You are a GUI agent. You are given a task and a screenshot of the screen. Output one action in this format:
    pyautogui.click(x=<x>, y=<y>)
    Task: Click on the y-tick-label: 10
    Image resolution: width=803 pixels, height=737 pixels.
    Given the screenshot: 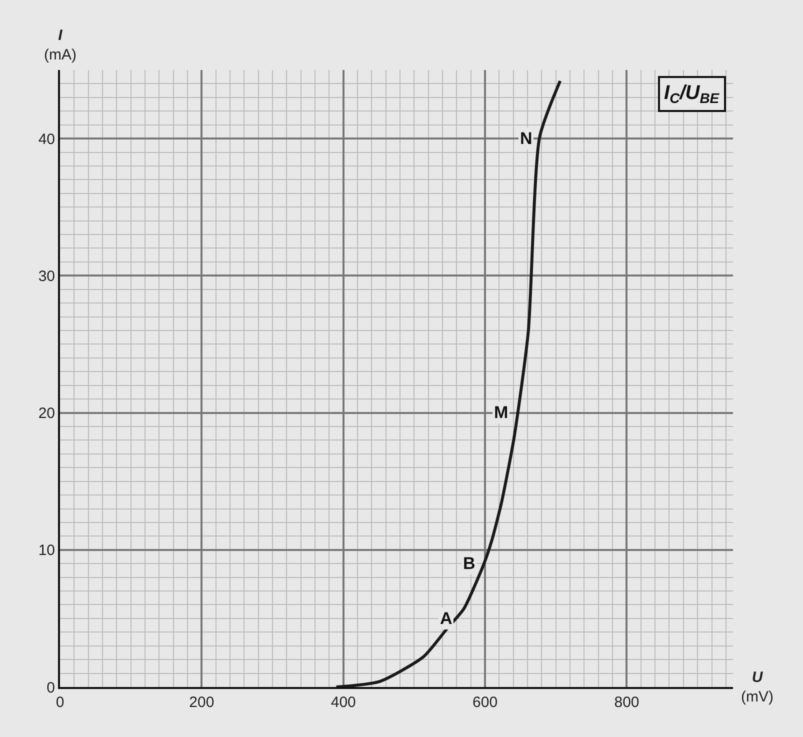 What is the action you would take?
    pyautogui.click(x=46, y=551)
    